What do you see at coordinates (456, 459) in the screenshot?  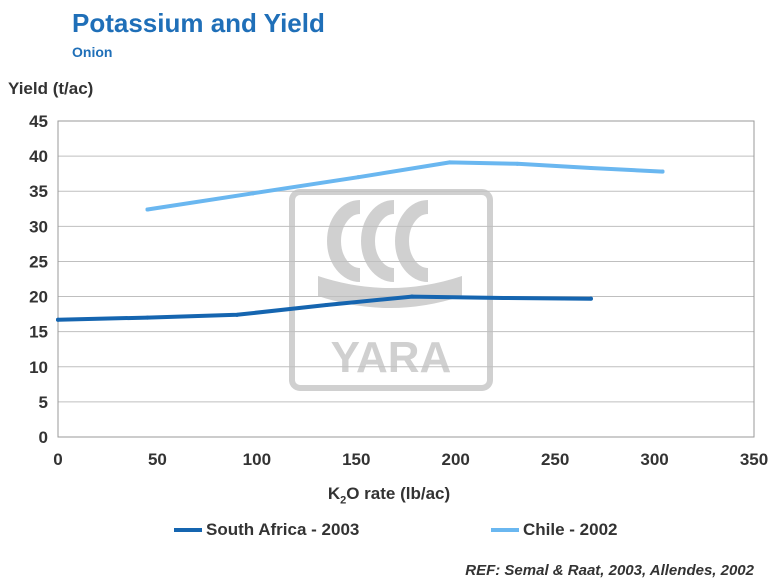 I see `x-tick-label: 200` at bounding box center [456, 459].